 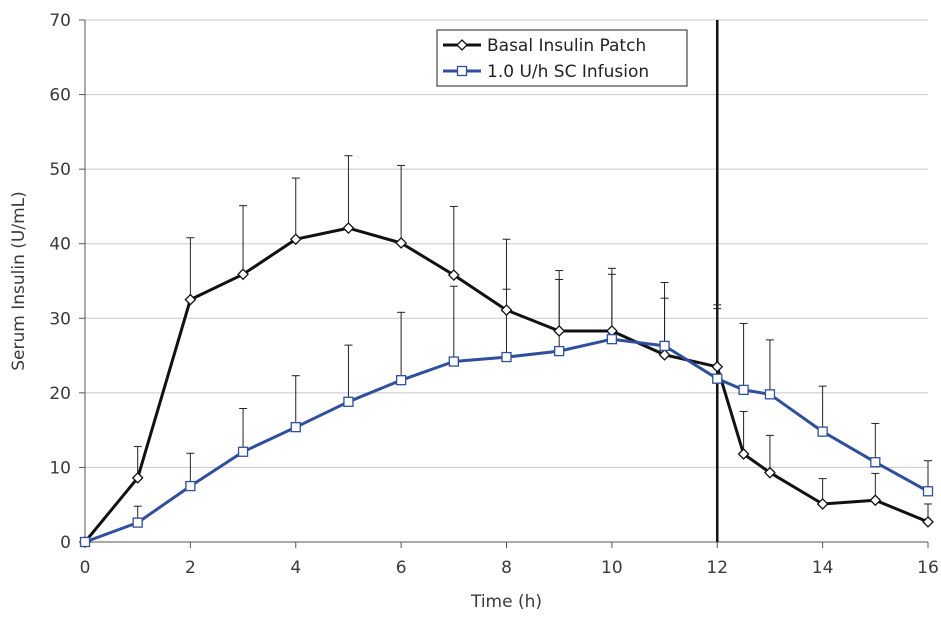 I want to click on x-tick-label-12: 12, so click(x=717, y=568).